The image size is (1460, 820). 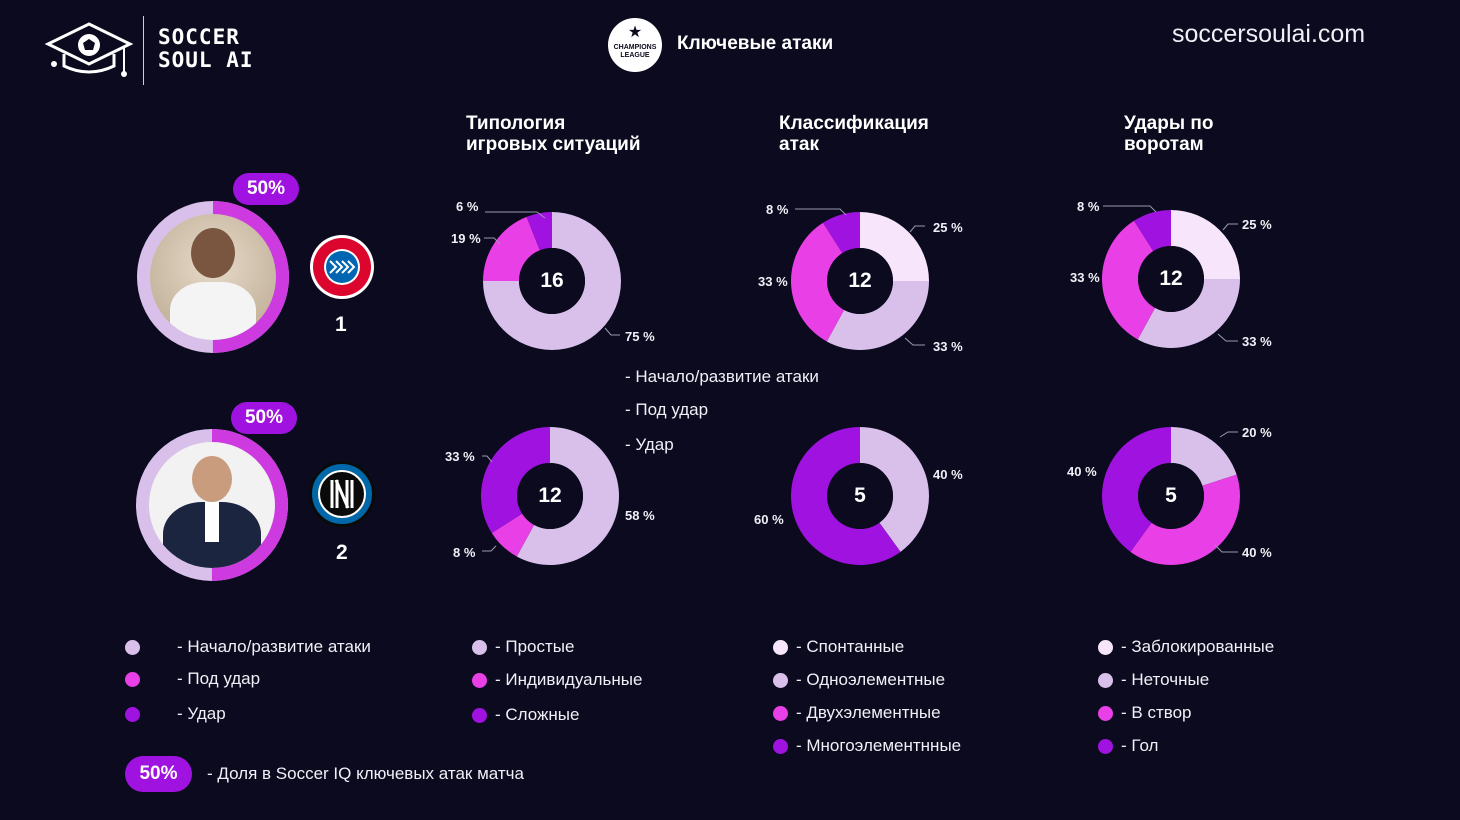 I want to click on donut-team2-shots-total: 5, so click(x=1171, y=495).